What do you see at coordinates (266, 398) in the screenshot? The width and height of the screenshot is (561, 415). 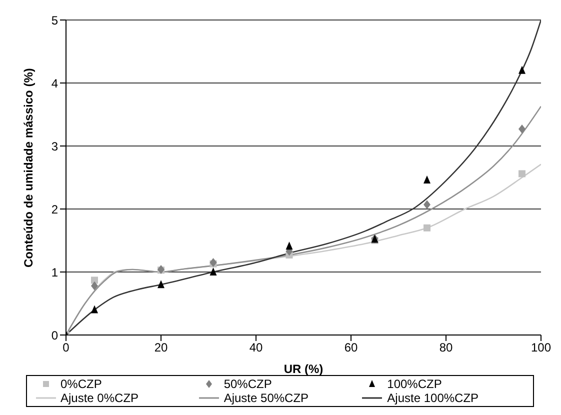 I see `legend-label: Ajuste 50%CZP` at bounding box center [266, 398].